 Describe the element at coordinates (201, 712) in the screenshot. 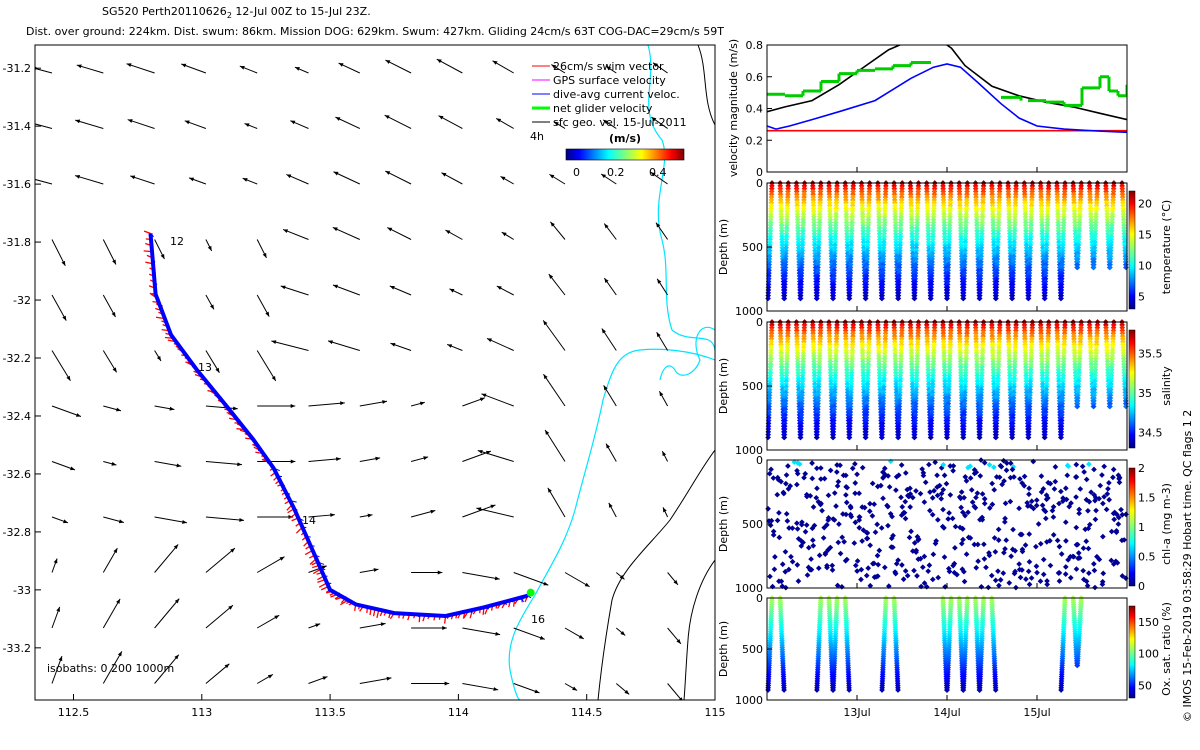

I see `map-xtick-label: 113` at that location.